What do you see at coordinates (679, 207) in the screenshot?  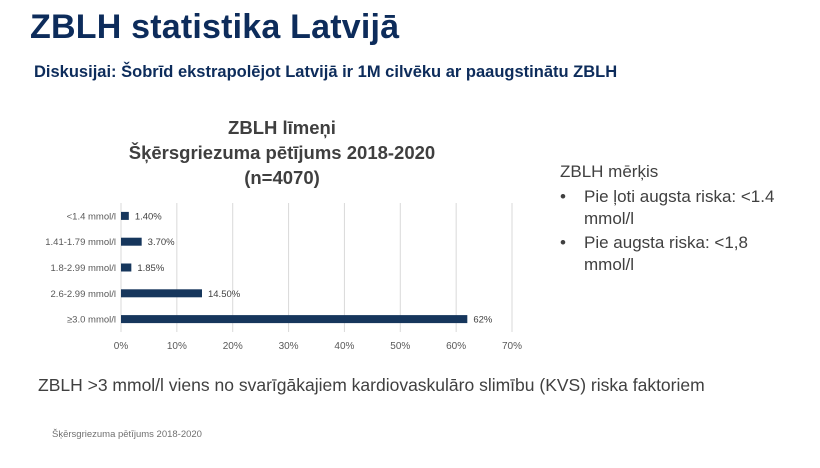 I see `target-item-text: Pie ļoti augsta riska: <1.4 mmol/l` at bounding box center [679, 207].